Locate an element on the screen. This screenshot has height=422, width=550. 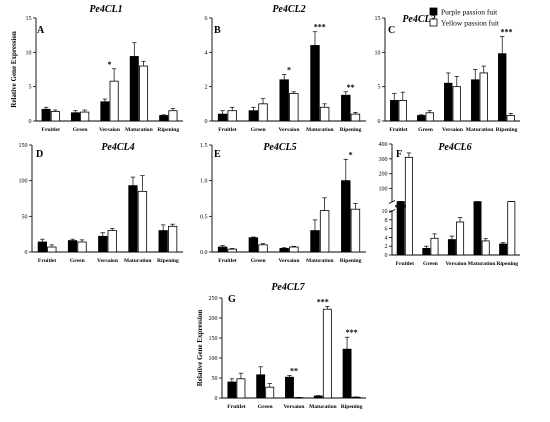
bar-b-series1-fruitlet is located at coordinates (222, 117).